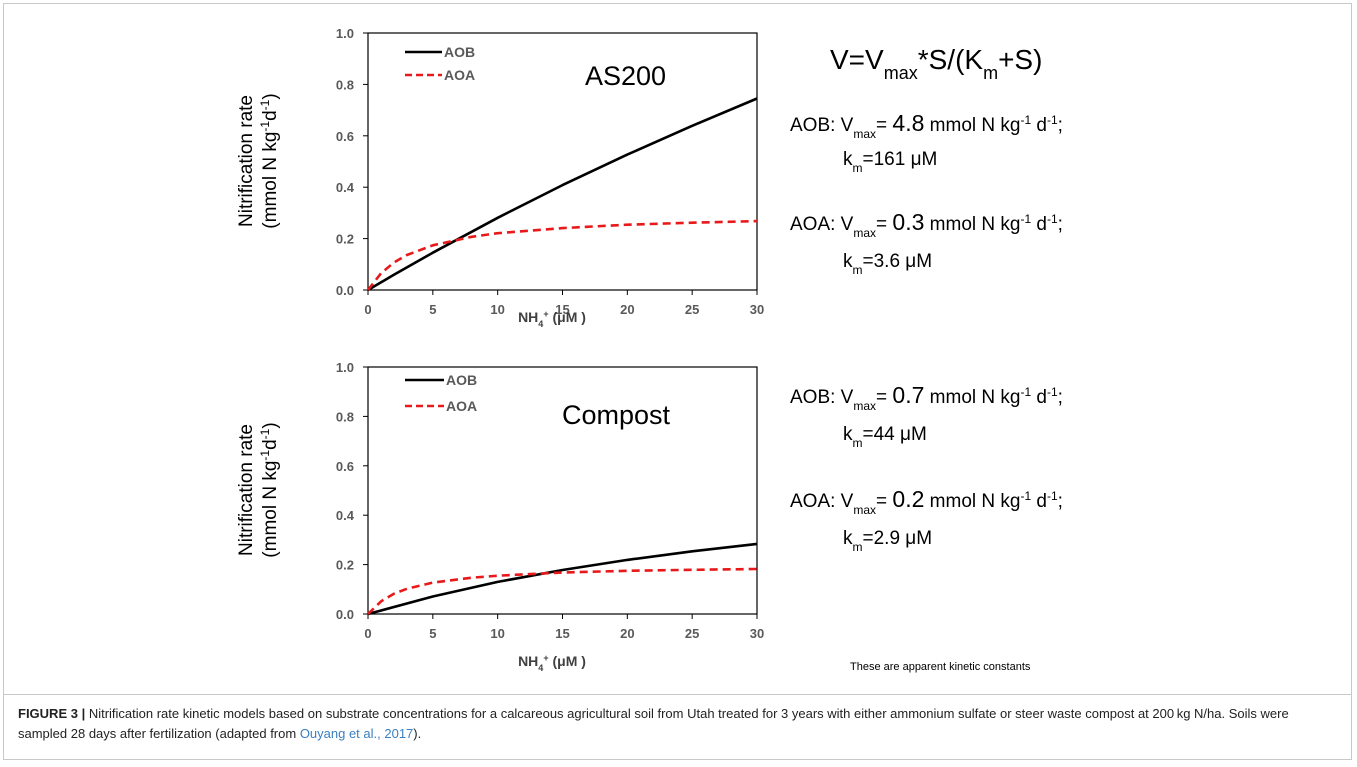 The width and height of the screenshot is (1357, 767). I want to click on axis-ticks-compost: 0.0 0.2 0.4 0.6 0.8 1.0 0 5 10 15 20 25 30, so click(550, 500).